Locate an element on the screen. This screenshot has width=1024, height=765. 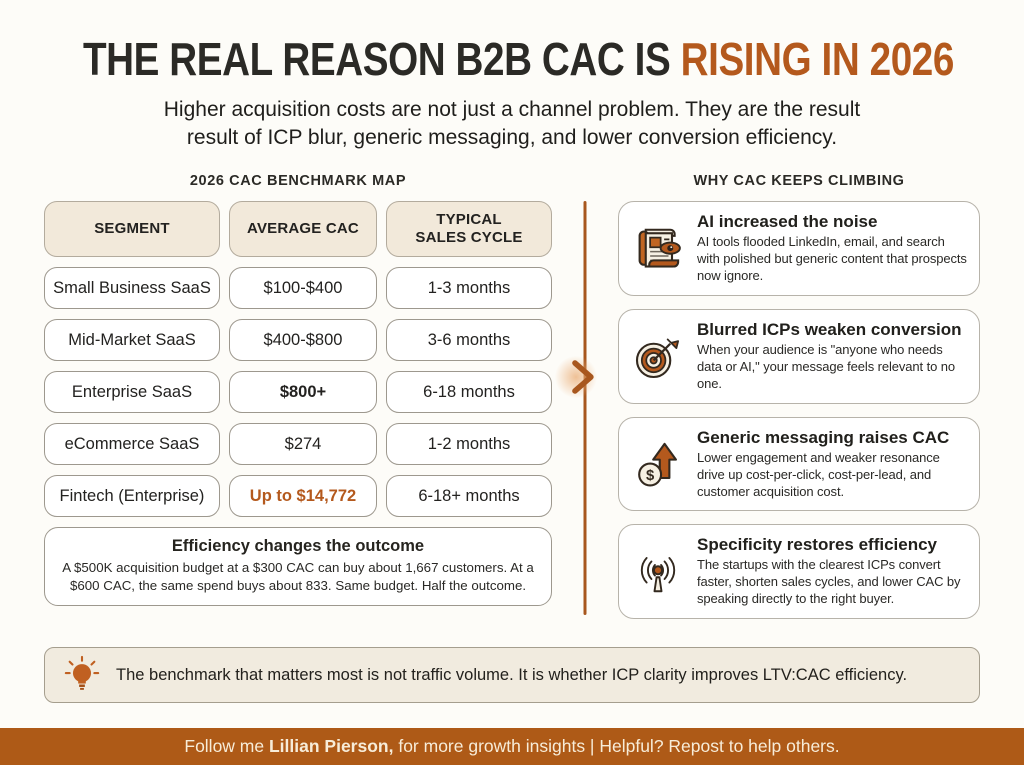
column-header-segment: SEGMENT is located at coordinates (132, 229).